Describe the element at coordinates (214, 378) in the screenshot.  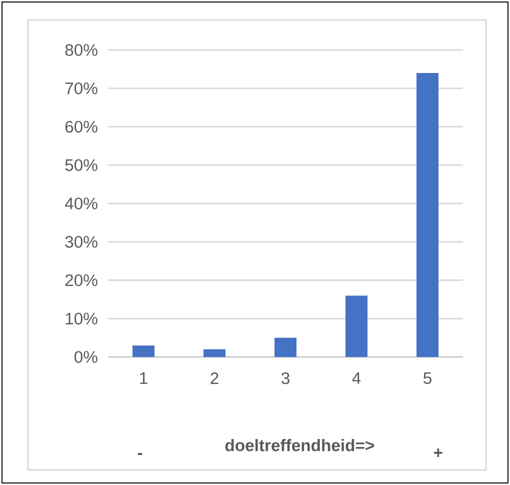
I see `x-tick-label: 2` at that location.